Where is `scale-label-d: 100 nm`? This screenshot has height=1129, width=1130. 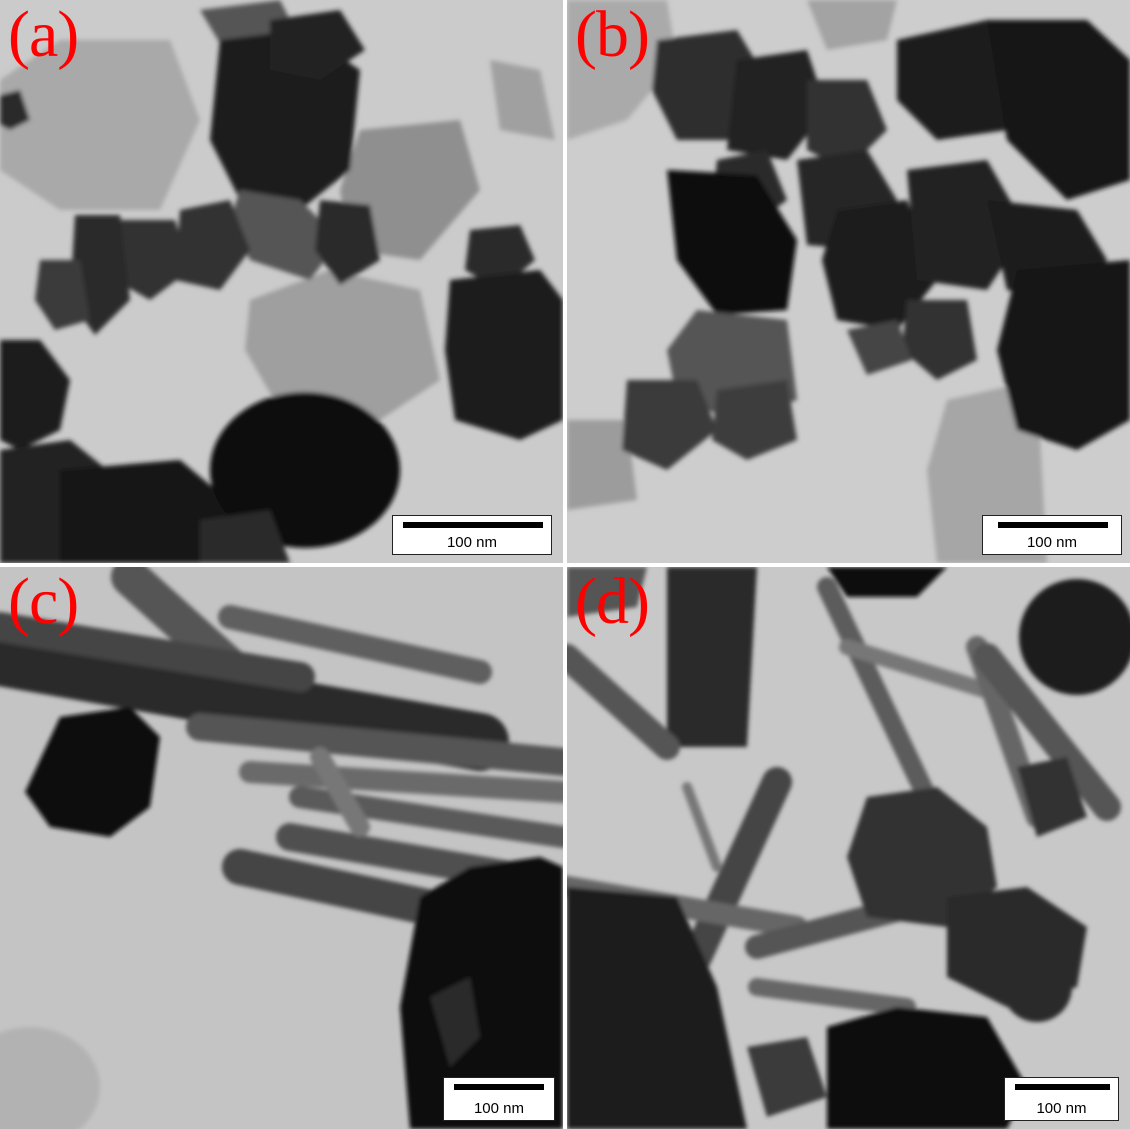
scale-label-d: 100 nm is located at coordinates (1061, 1108).